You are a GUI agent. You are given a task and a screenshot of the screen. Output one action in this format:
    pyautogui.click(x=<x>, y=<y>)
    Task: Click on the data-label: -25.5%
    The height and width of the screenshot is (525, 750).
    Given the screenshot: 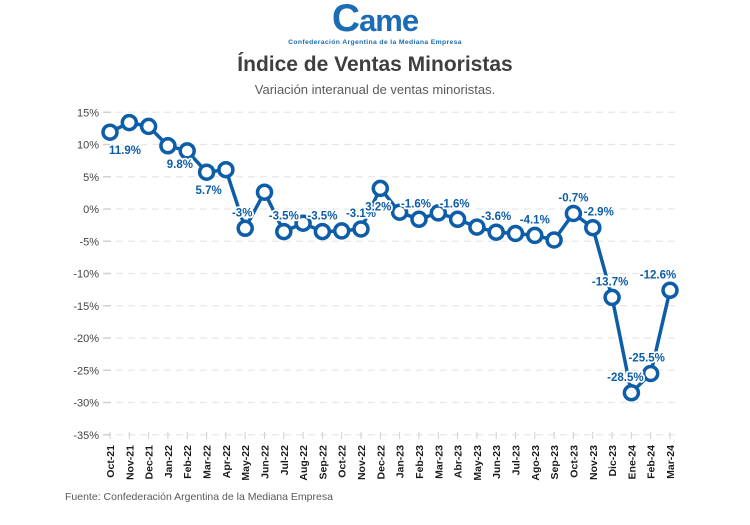 What is the action you would take?
    pyautogui.click(x=646, y=359)
    